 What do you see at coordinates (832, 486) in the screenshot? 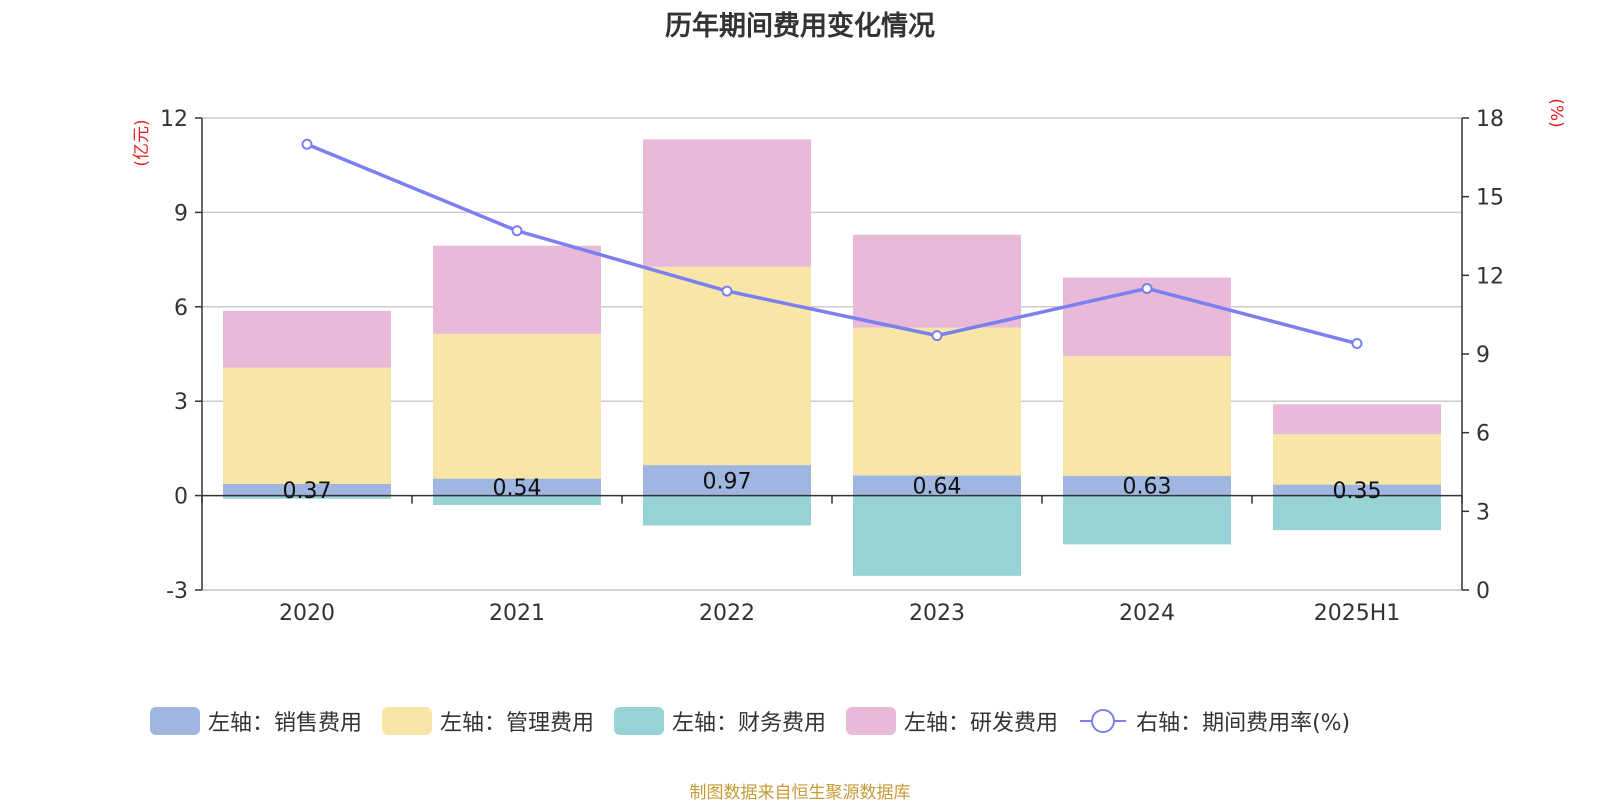
I see `data-labels: 0.37 0.54 0.97 0.64 0.63 0.35` at bounding box center [832, 486].